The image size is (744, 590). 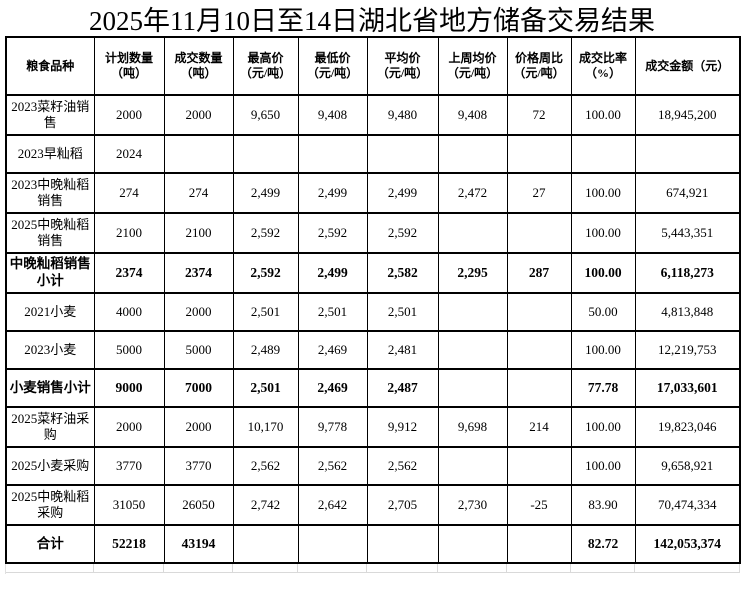 I want to click on row-label: 2025菜籽油采购, so click(x=50, y=427).